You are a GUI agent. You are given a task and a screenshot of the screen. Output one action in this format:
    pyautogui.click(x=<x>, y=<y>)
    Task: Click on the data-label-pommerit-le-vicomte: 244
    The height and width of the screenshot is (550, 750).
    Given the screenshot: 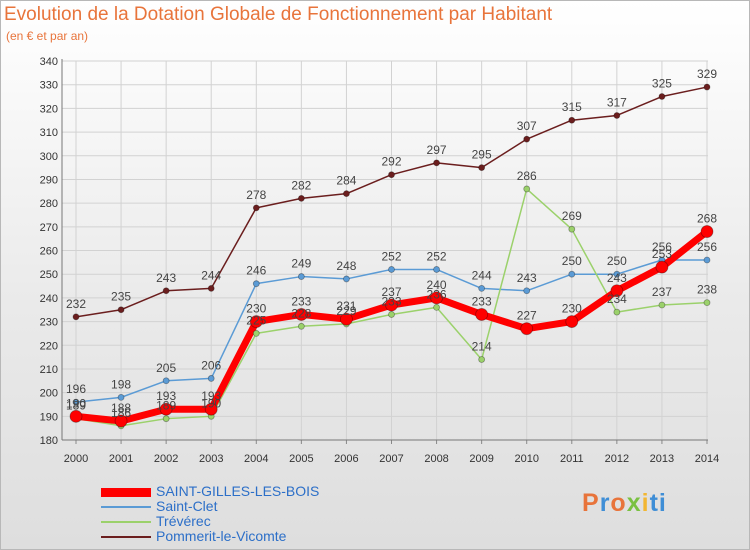 What is the action you would take?
    pyautogui.click(x=211, y=275)
    